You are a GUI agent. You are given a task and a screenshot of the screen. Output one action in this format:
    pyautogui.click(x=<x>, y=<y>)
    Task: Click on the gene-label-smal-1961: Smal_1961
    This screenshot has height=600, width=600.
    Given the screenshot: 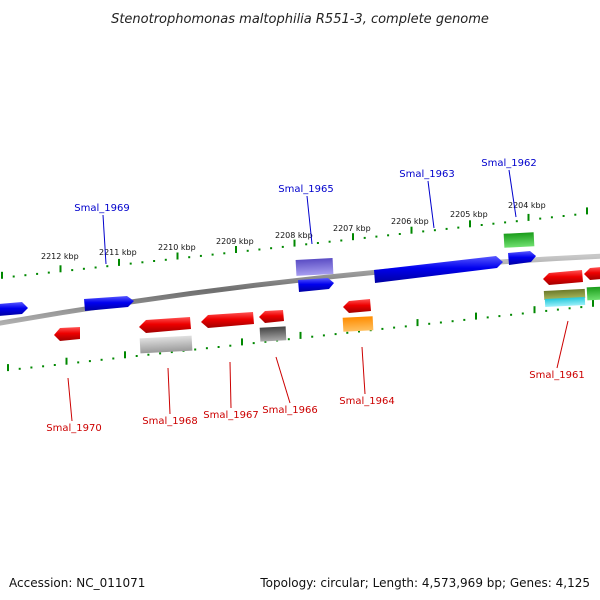 What is the action you would take?
    pyautogui.click(x=556, y=375)
    